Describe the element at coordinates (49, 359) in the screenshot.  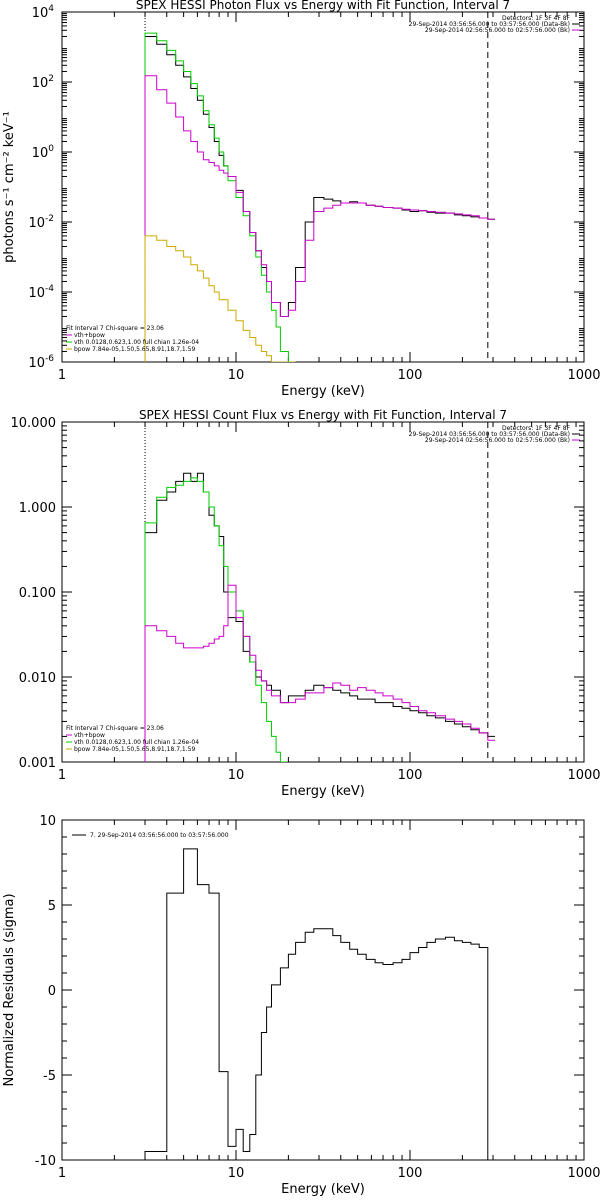
I see `y-tick-exponent: -6` at that location.